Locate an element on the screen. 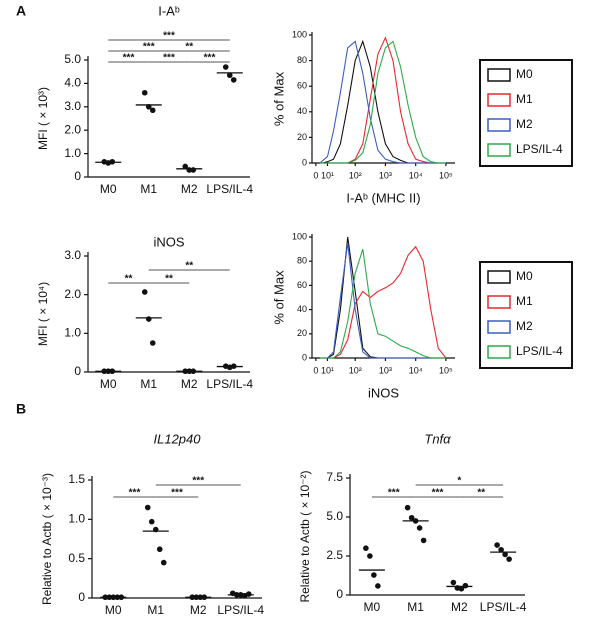 This screenshot has height=629, width=600. y-tick-label: 2.5 is located at coordinates (334, 555).